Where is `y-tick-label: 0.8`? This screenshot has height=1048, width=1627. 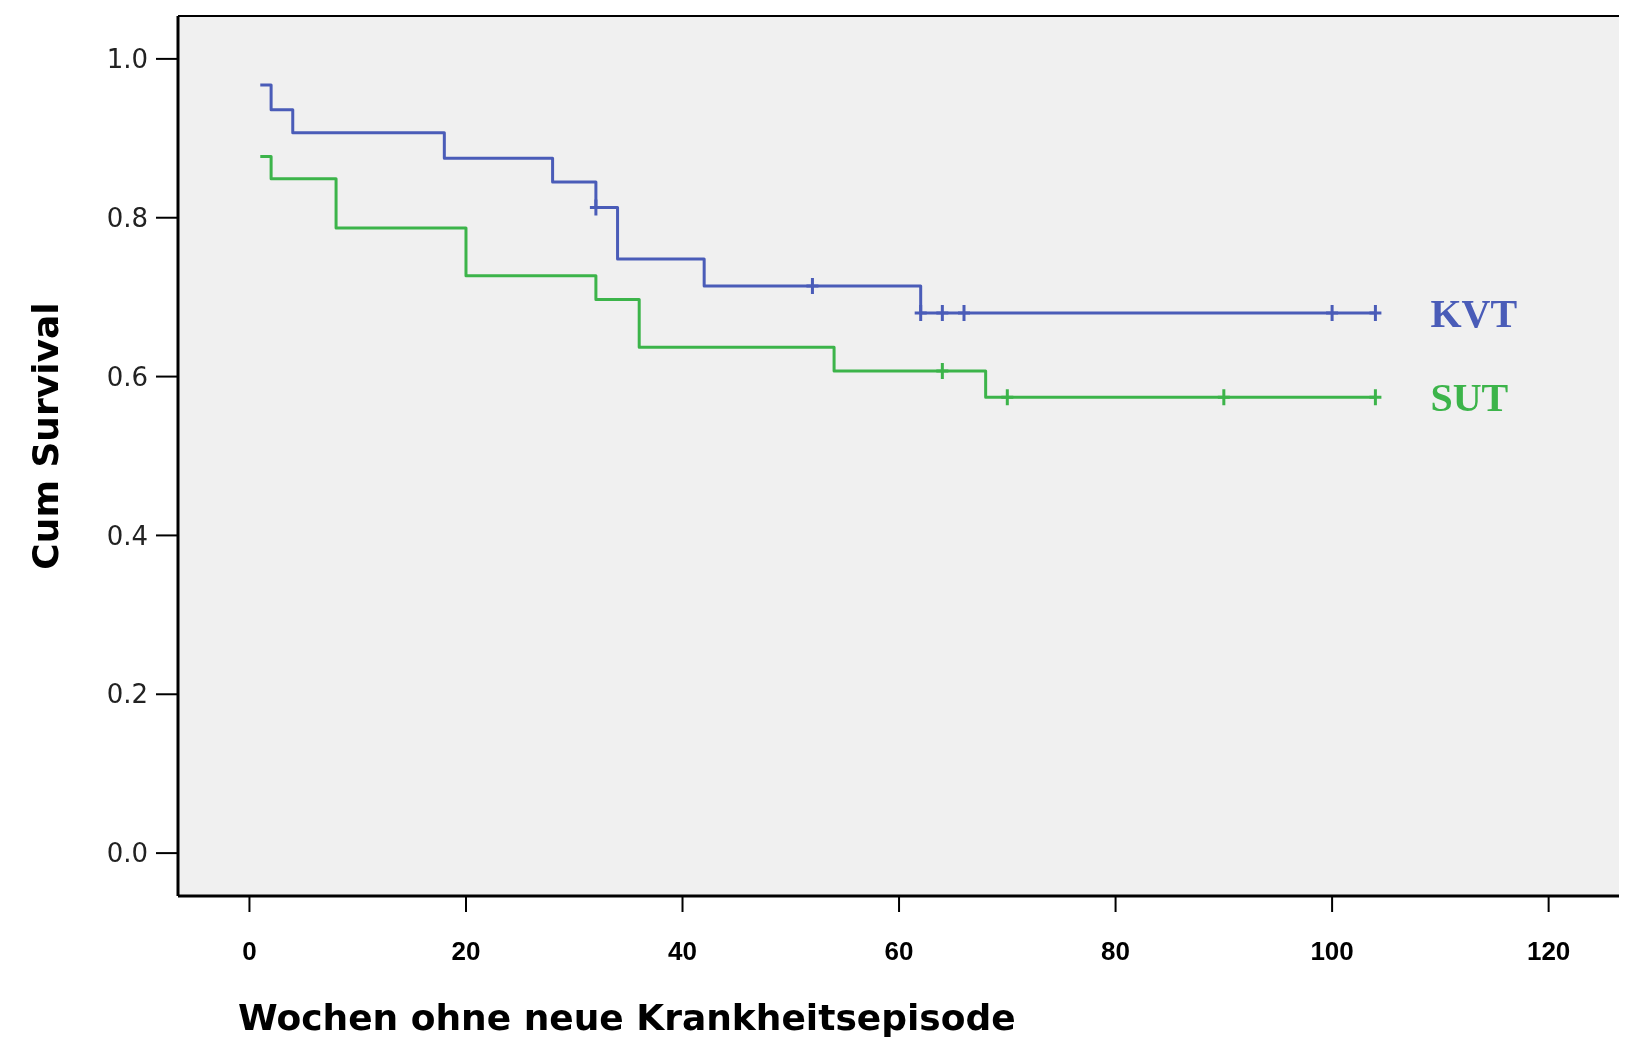
y-tick-label: 0.8 is located at coordinates (127, 217).